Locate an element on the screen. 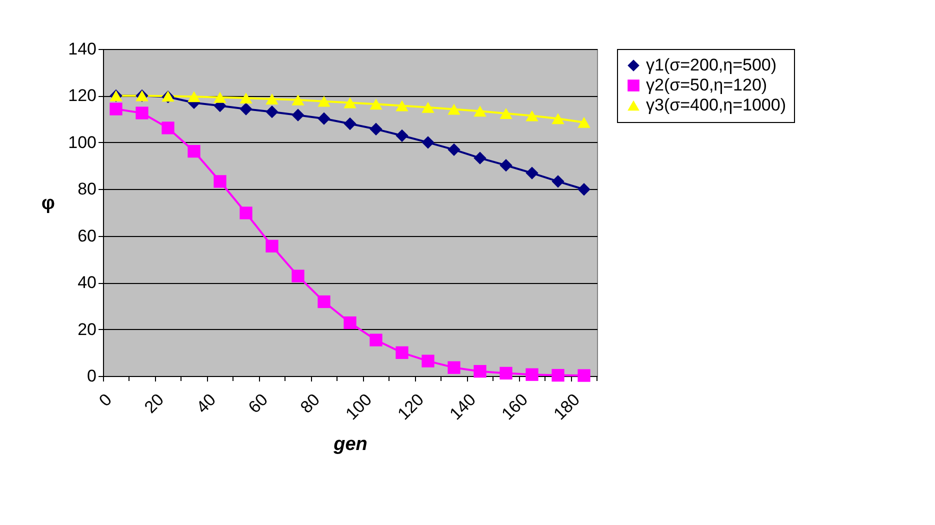  x-tick-label: 20 is located at coordinates (154, 403).